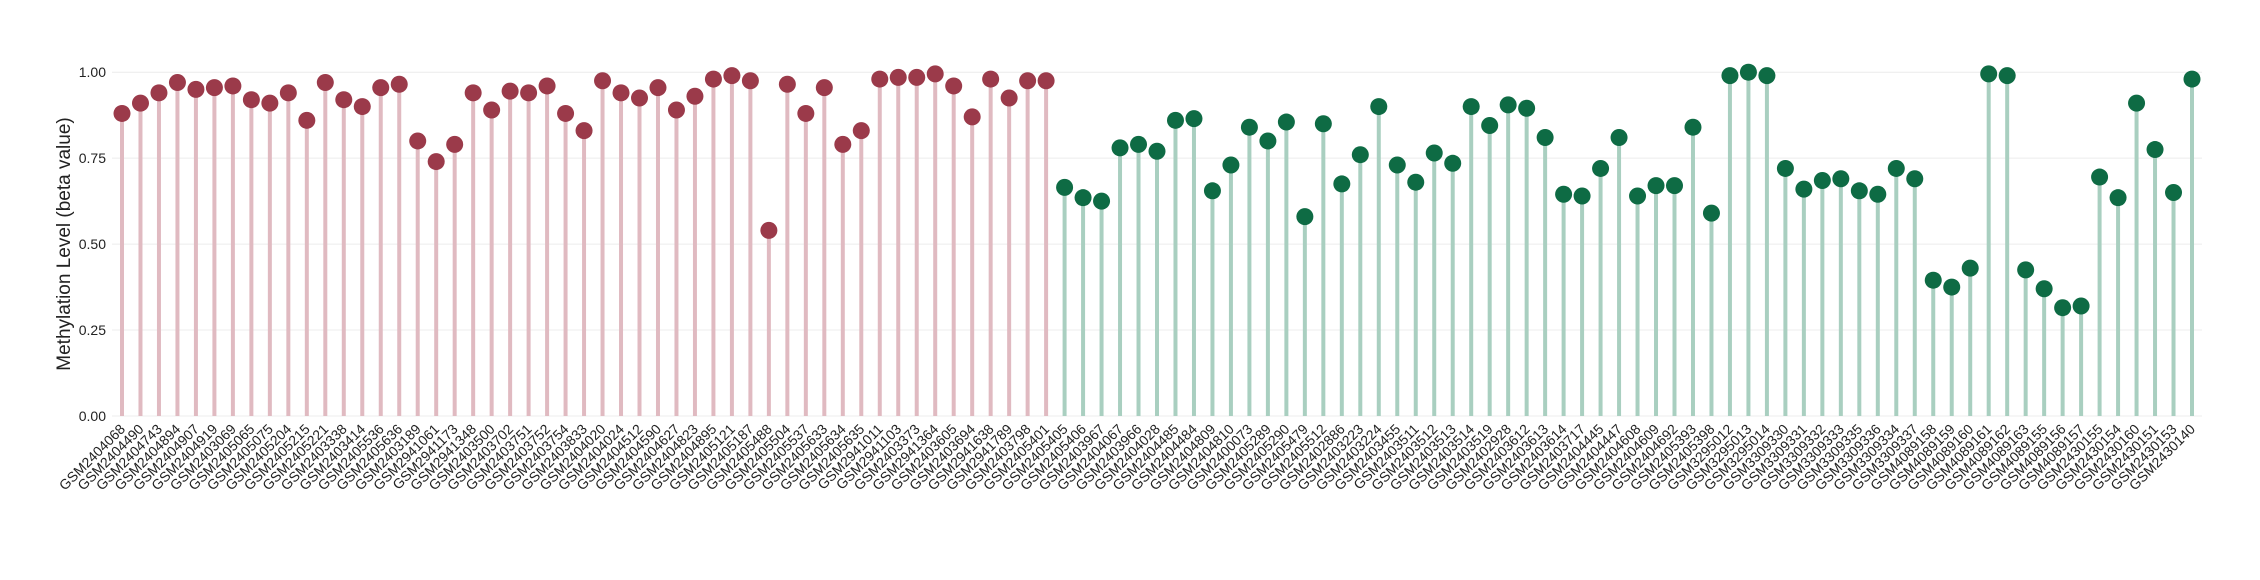  Describe the element at coordinates (64, 243) in the screenshot. I see `y-axis-title: Methylation Level (beta value)` at that location.